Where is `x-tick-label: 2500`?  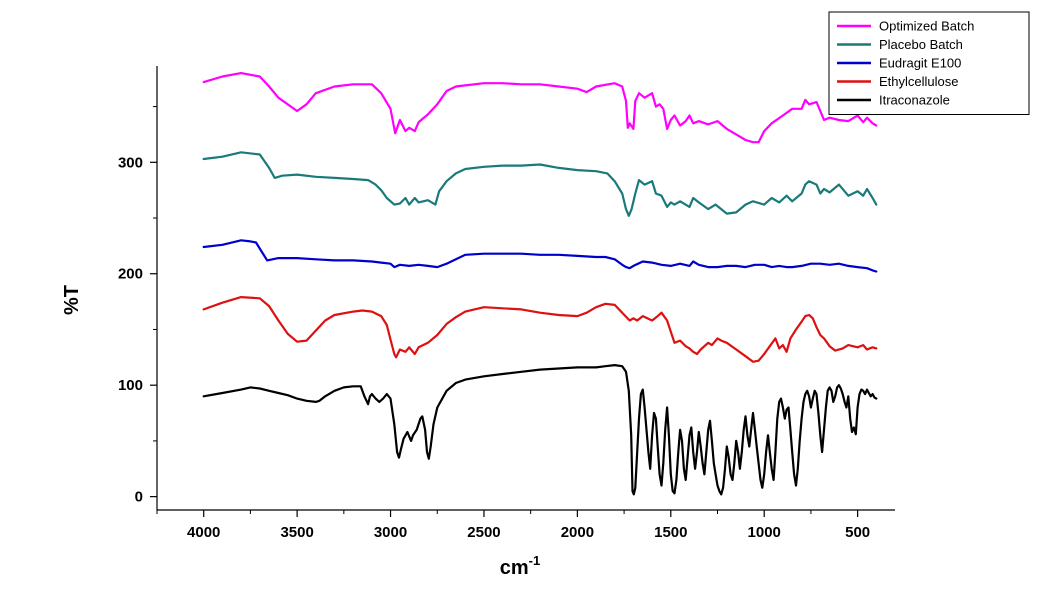
x-tick-label: 2500 is located at coordinates (483, 532).